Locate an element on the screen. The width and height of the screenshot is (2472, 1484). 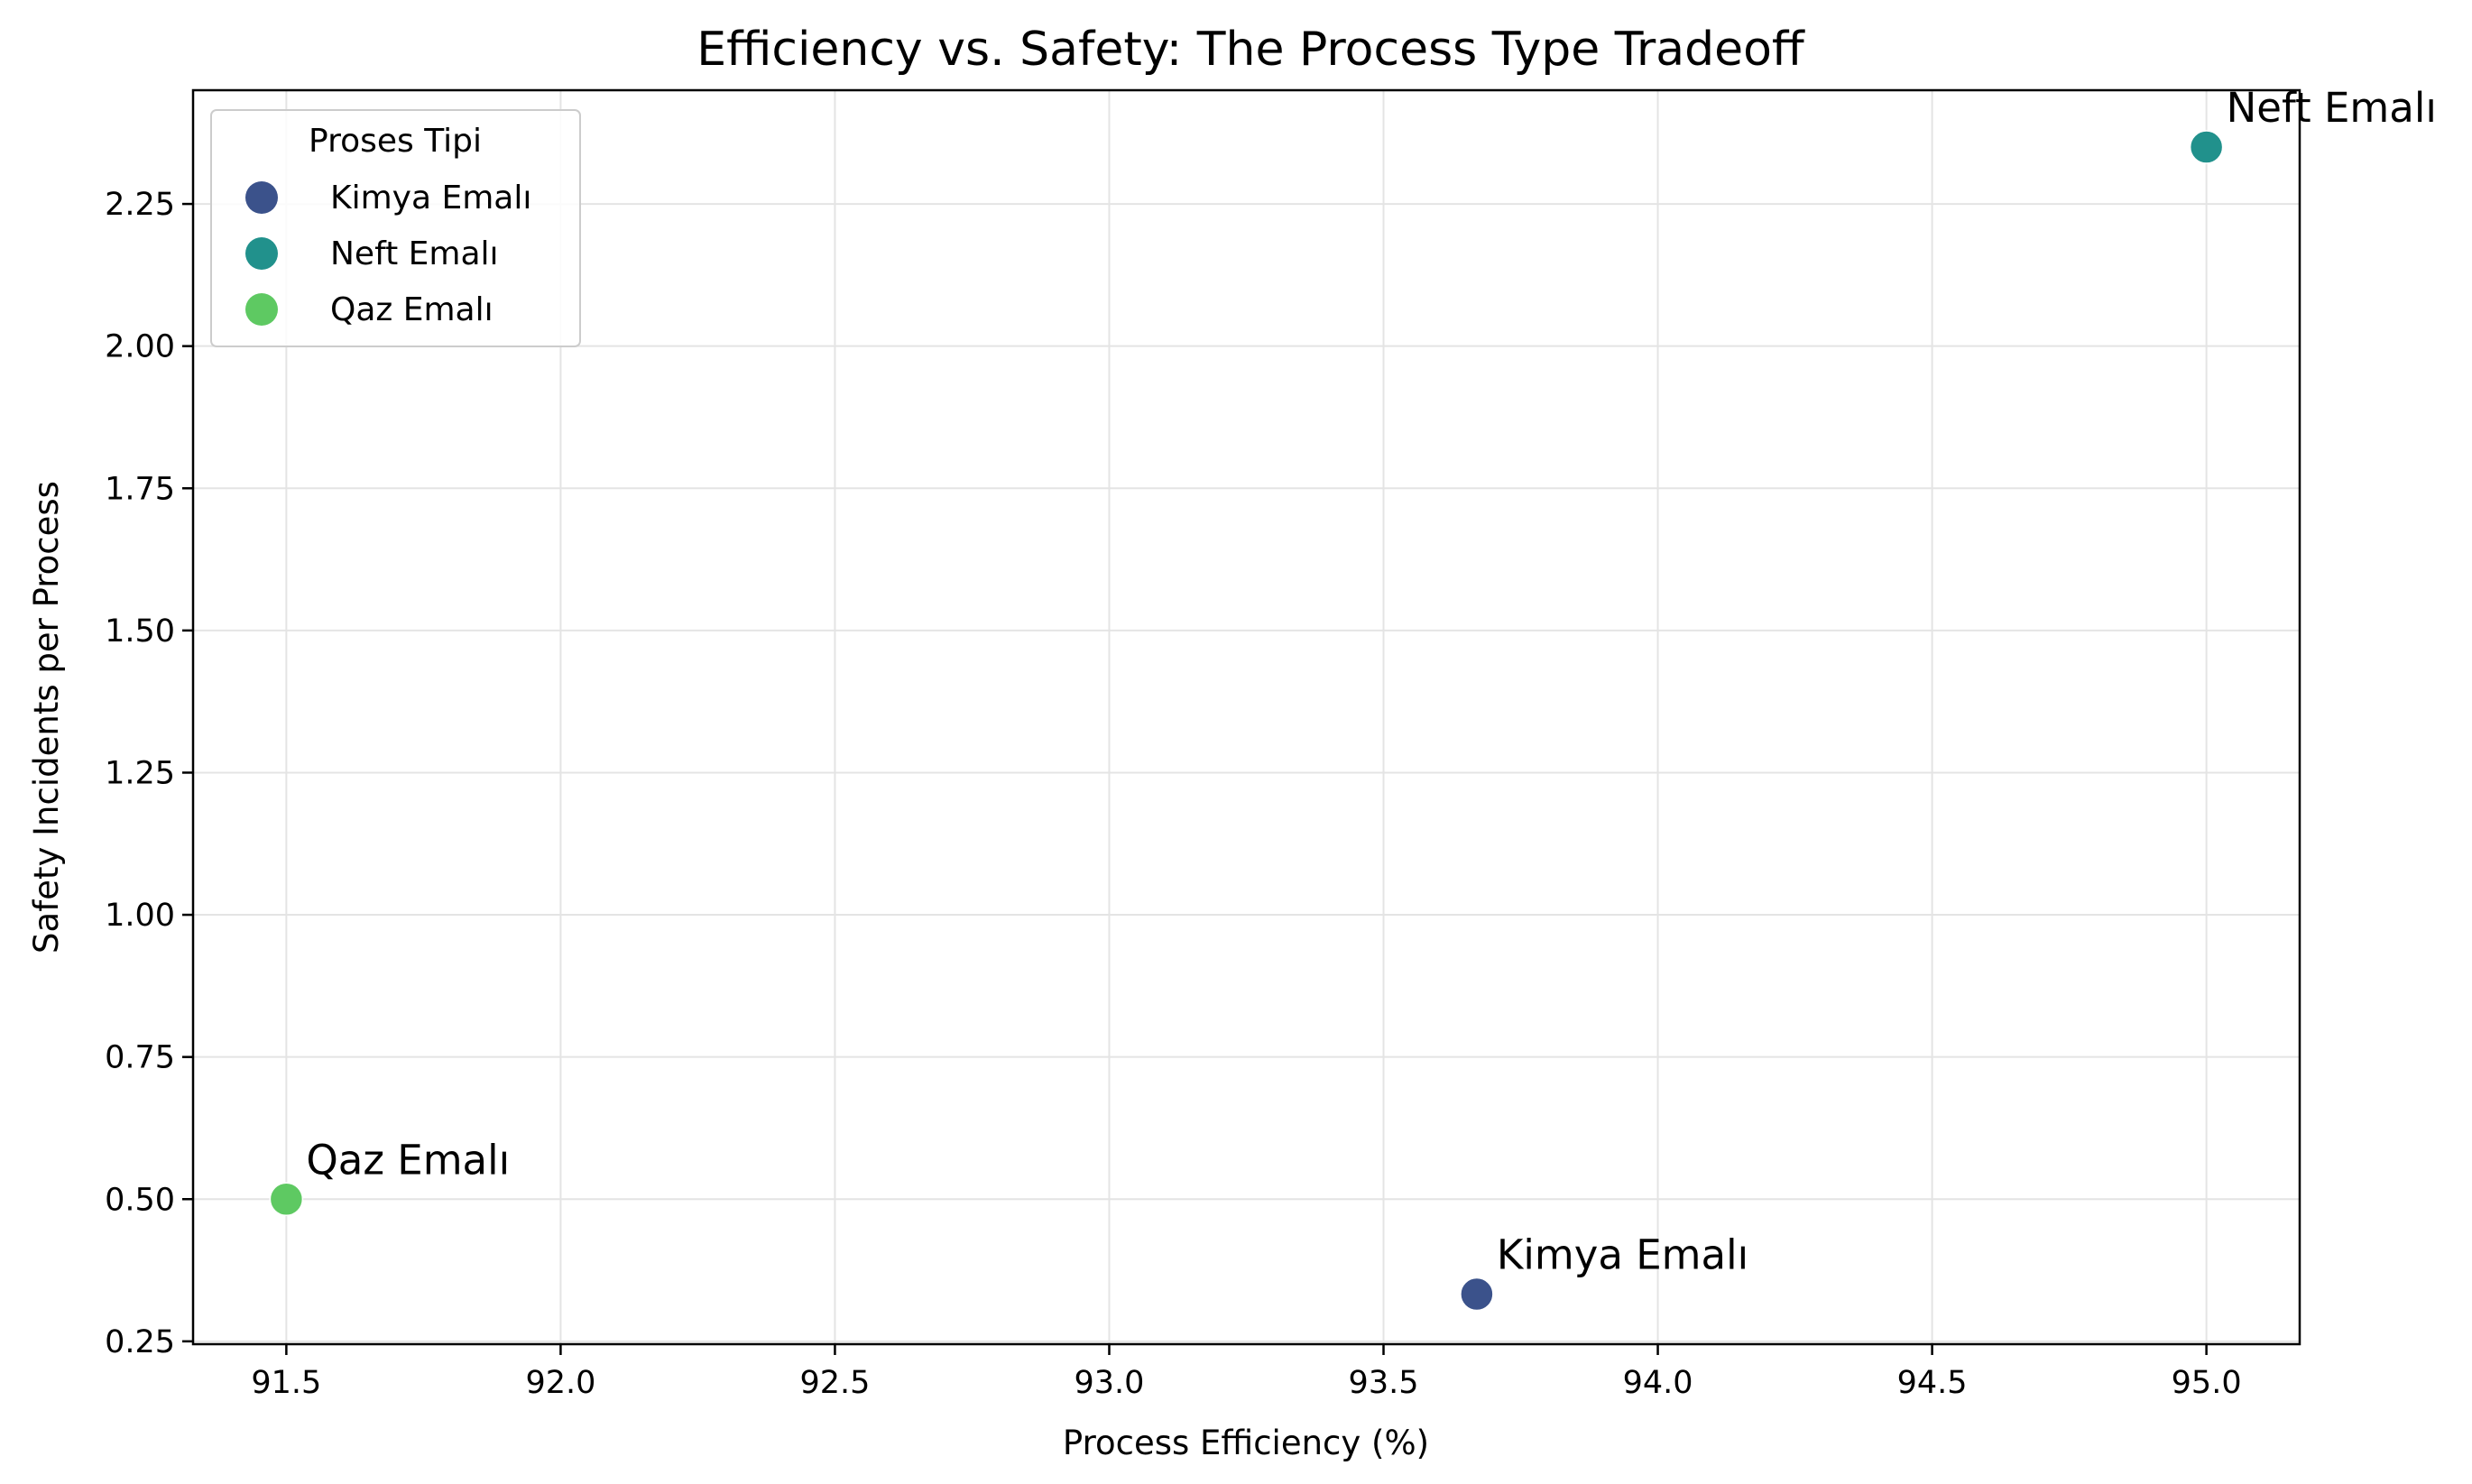
y-tick-label: 1.75 is located at coordinates (140, 489).